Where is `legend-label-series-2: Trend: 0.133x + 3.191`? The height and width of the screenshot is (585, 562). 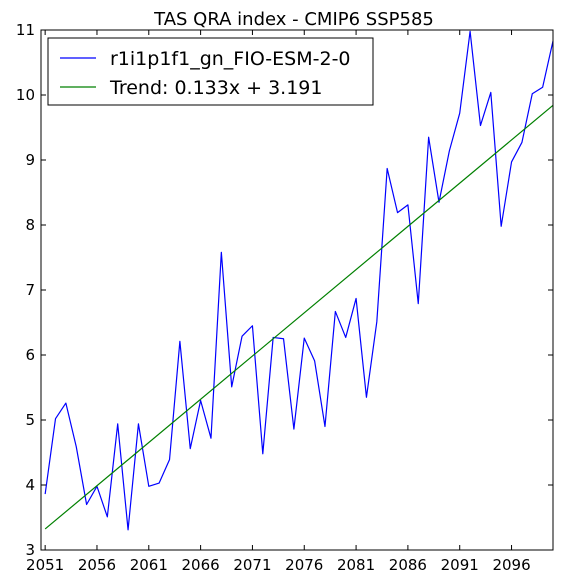 legend-label-series-2: Trend: 0.133x + 3.191 is located at coordinates (215, 88).